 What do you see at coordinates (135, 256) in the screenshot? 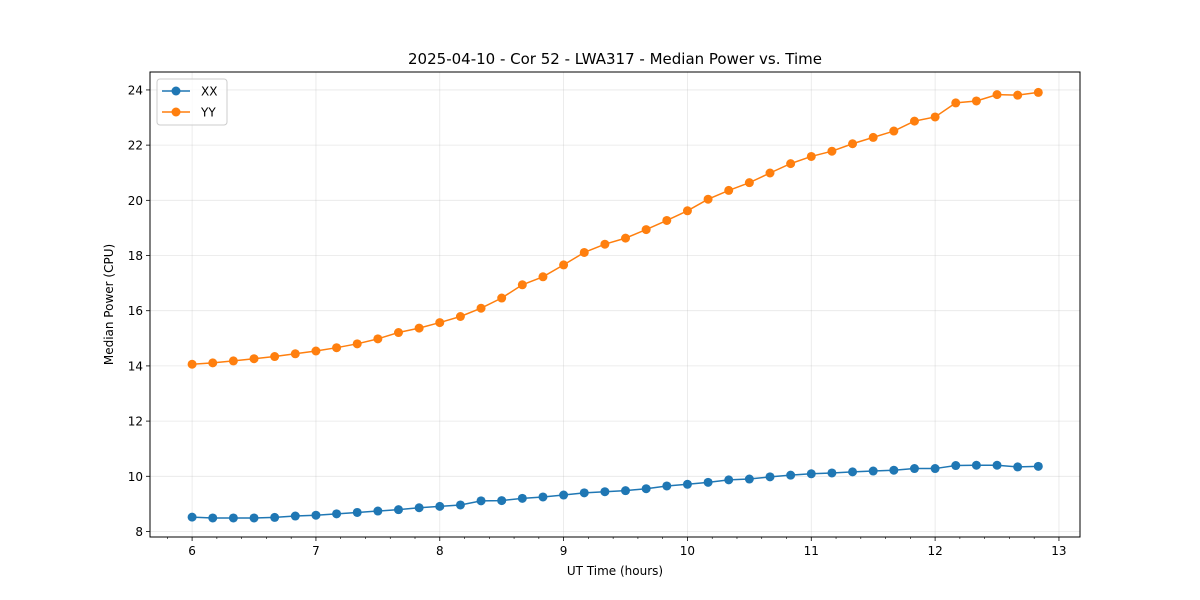
I see `y-tick-label: 18` at bounding box center [135, 256].